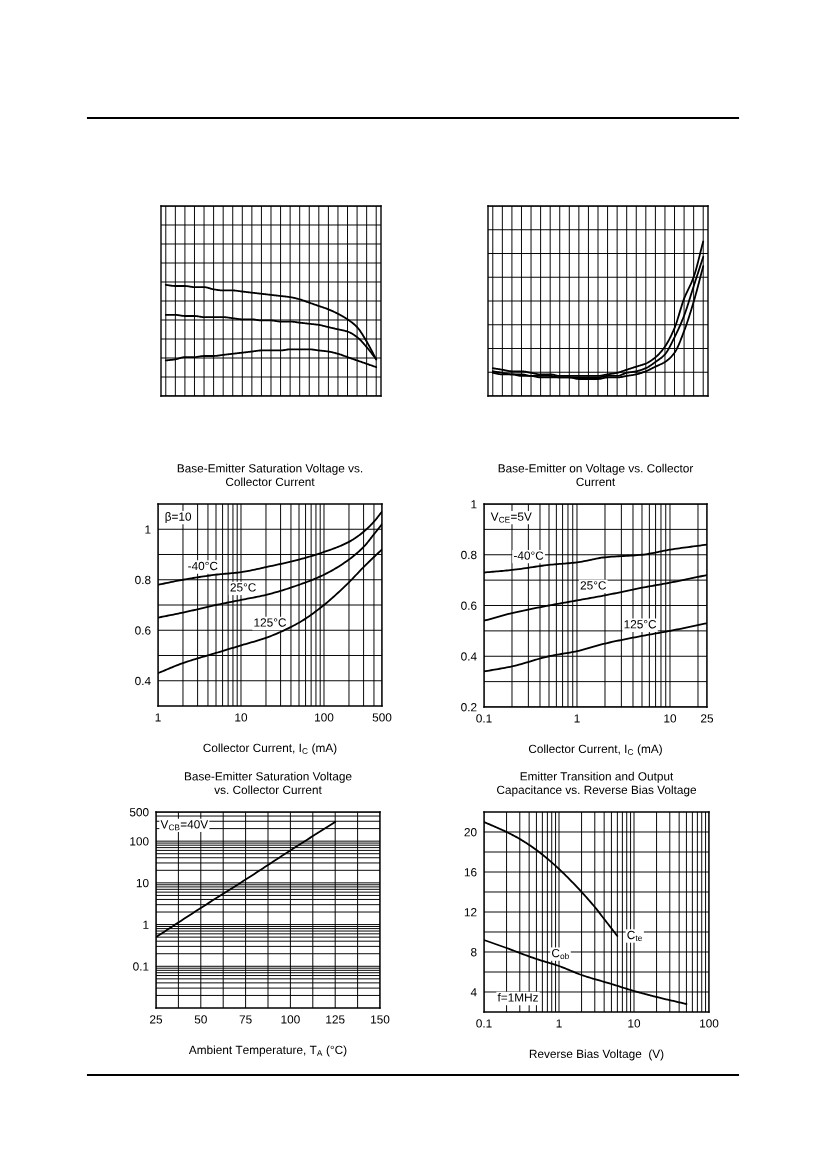  I want to click on x-tick-label: 50, so click(200, 1019).